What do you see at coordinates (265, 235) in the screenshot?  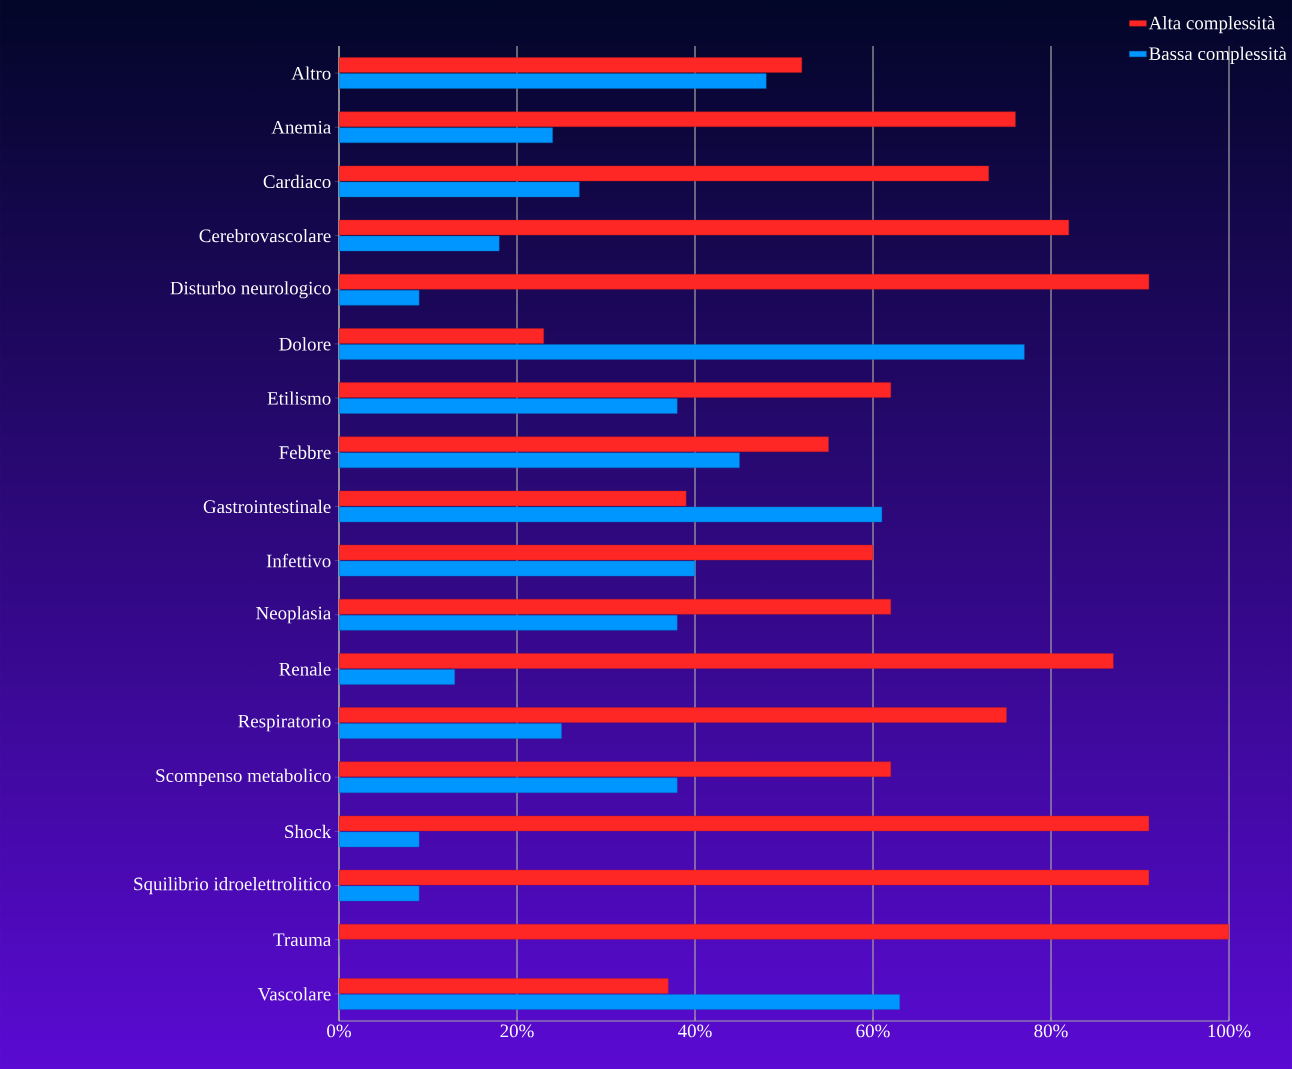 I see `y-tick-label: Cerebrovascolare` at bounding box center [265, 235].